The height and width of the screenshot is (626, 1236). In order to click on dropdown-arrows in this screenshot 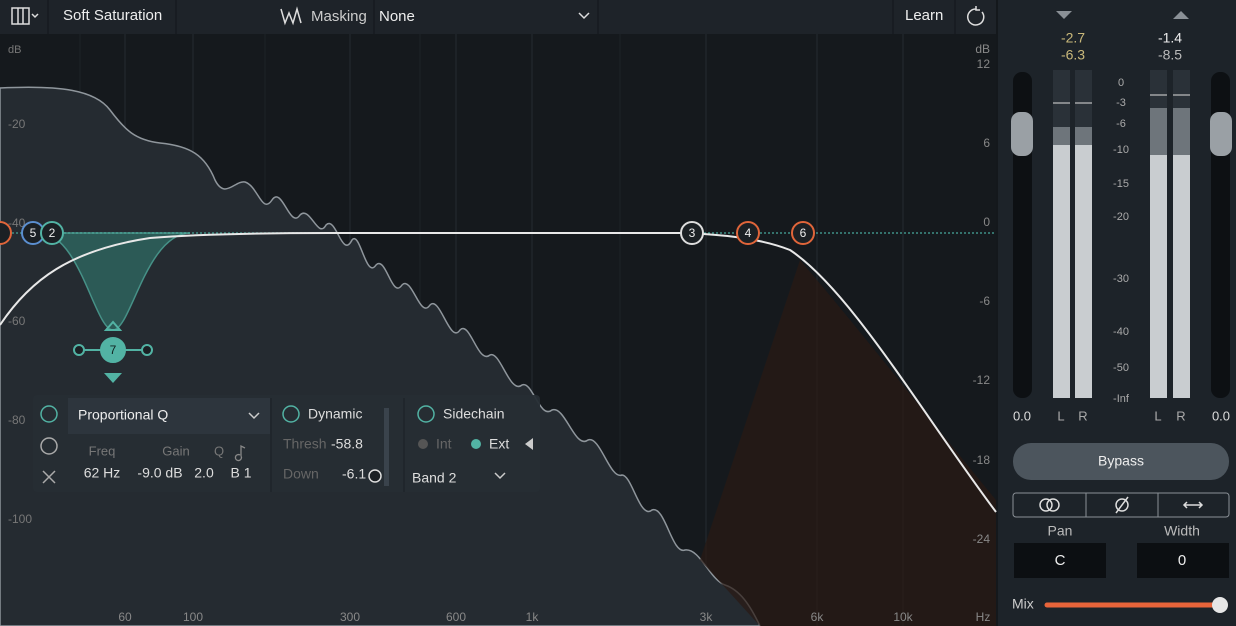, I will do `click(377, 446)`.